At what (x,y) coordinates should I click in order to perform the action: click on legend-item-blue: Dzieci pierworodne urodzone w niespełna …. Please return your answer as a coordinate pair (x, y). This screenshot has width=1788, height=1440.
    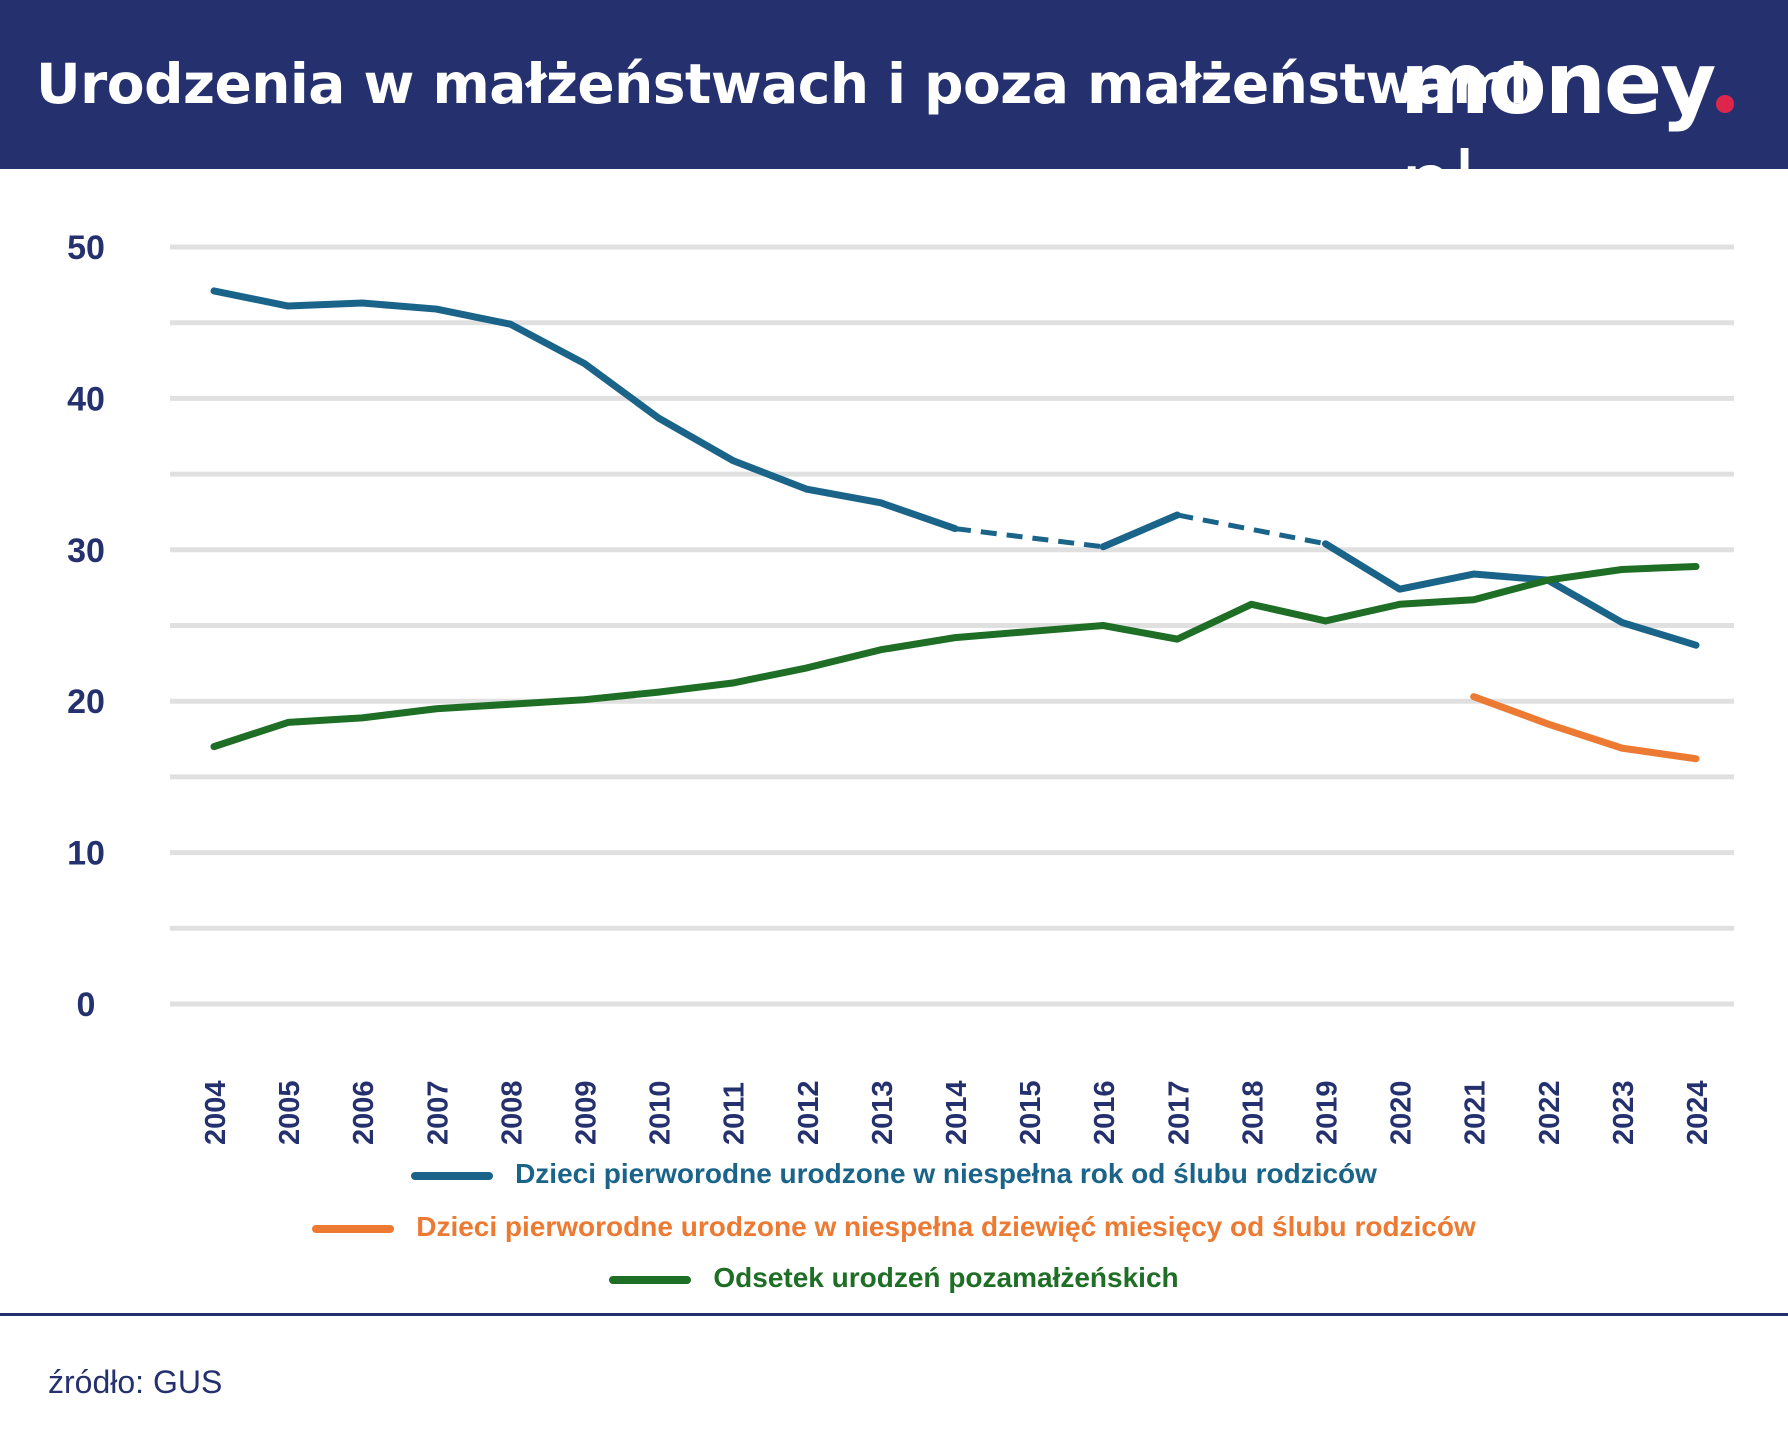
    Looking at the image, I should click on (894, 1174).